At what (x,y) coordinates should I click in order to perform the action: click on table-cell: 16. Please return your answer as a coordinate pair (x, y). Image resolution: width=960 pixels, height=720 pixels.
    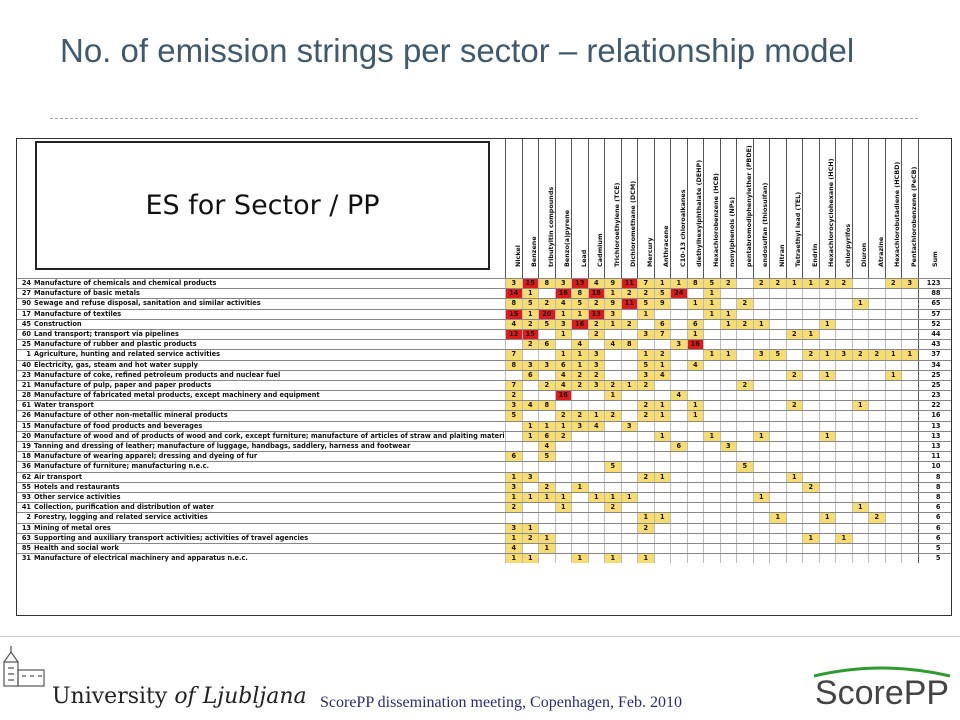
    Looking at the image, I should click on (562, 294).